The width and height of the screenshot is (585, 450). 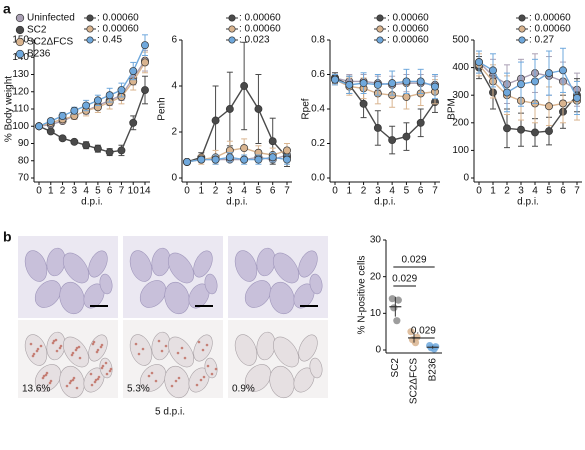 What do you see at coordinates (414, 381) in the screenshot?
I see `x-tick-label: SC2ΔFCS` at bounding box center [414, 381].